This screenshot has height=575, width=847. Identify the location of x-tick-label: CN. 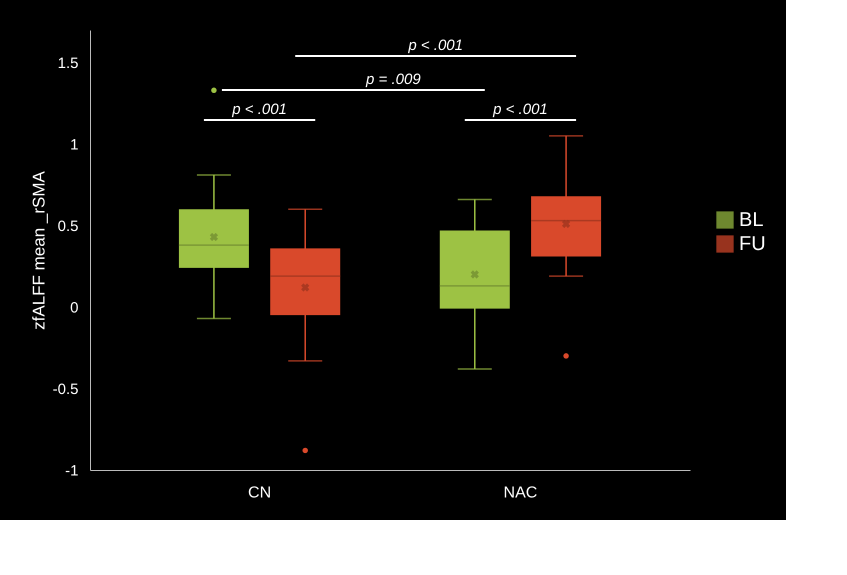
(260, 493).